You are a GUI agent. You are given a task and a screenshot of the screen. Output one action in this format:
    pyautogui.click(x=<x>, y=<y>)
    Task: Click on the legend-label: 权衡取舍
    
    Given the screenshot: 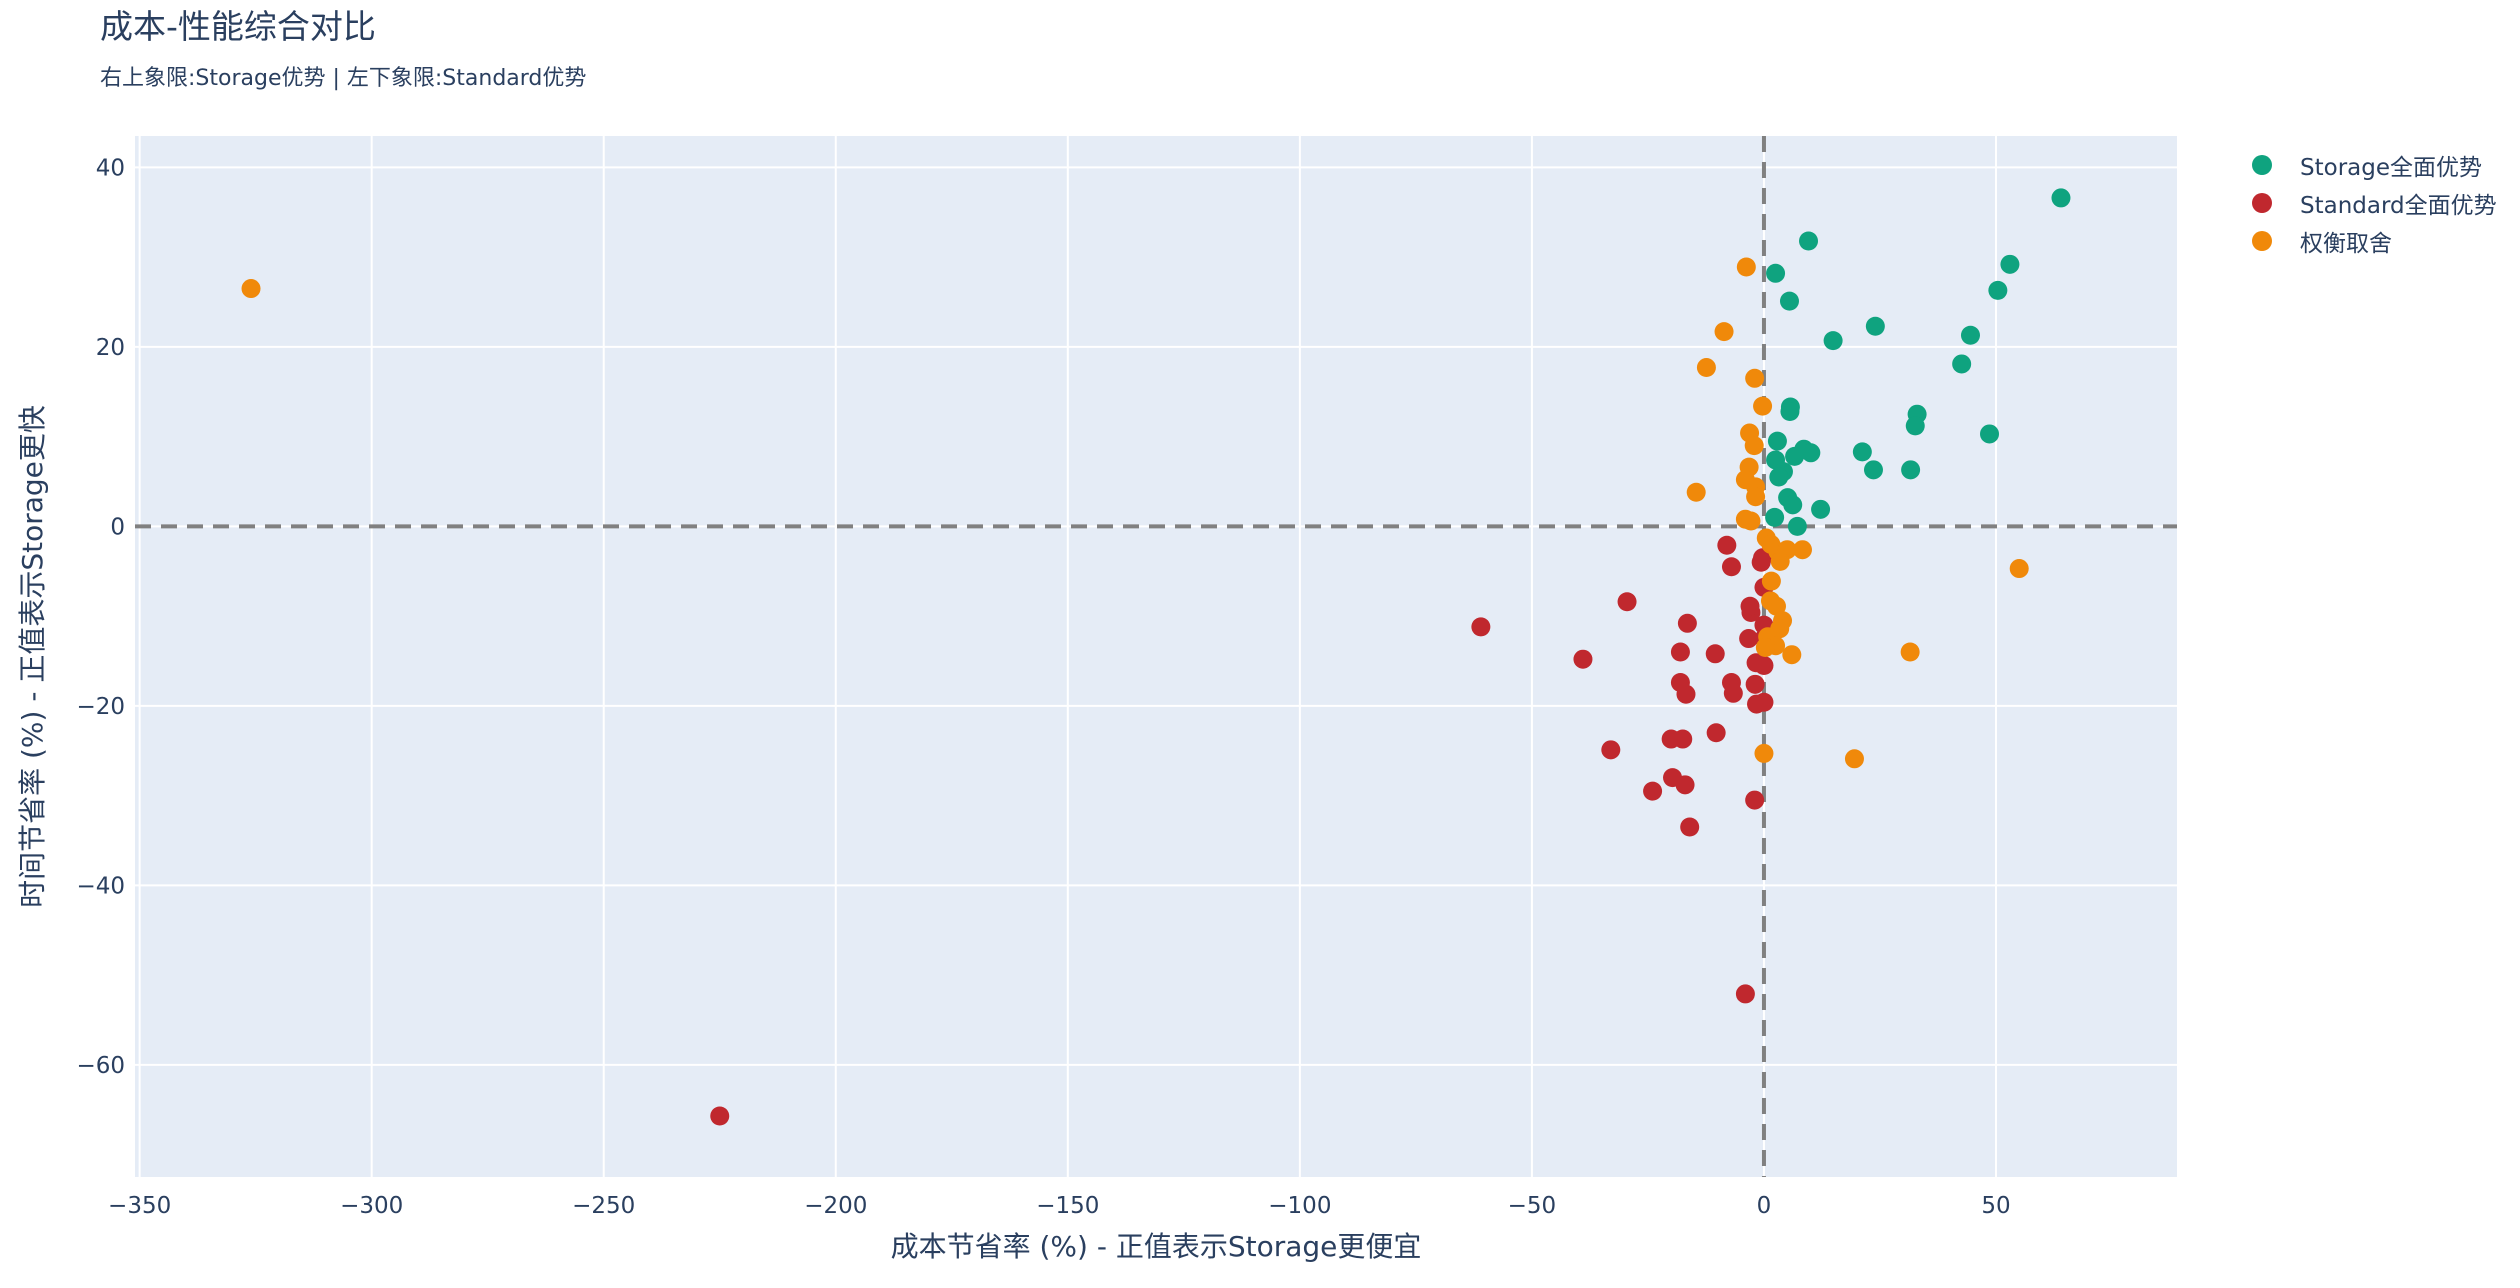 What is the action you would take?
    pyautogui.click(x=2346, y=244)
    